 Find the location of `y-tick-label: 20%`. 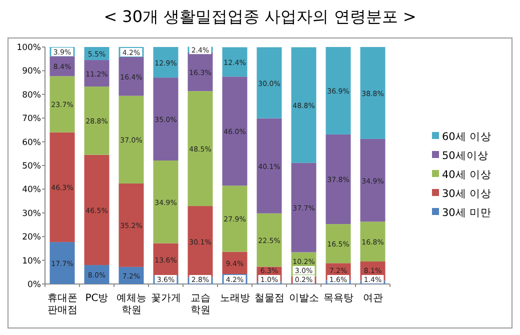

y-tick-label: 20% is located at coordinates (31, 237).